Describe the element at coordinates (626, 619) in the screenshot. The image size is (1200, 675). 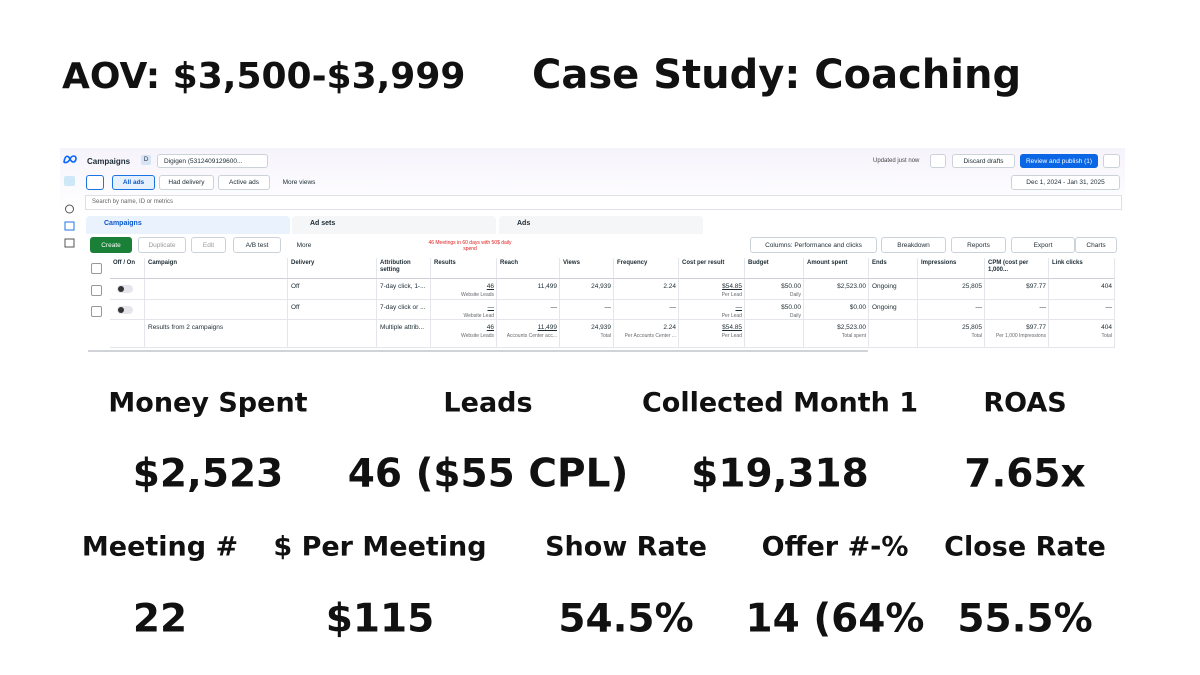
I see `metric-value: 54.5%` at that location.